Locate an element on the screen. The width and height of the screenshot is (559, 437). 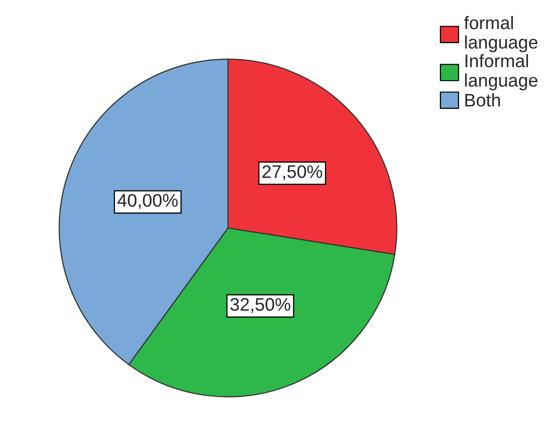
legend-label: Both is located at coordinates (482, 100).